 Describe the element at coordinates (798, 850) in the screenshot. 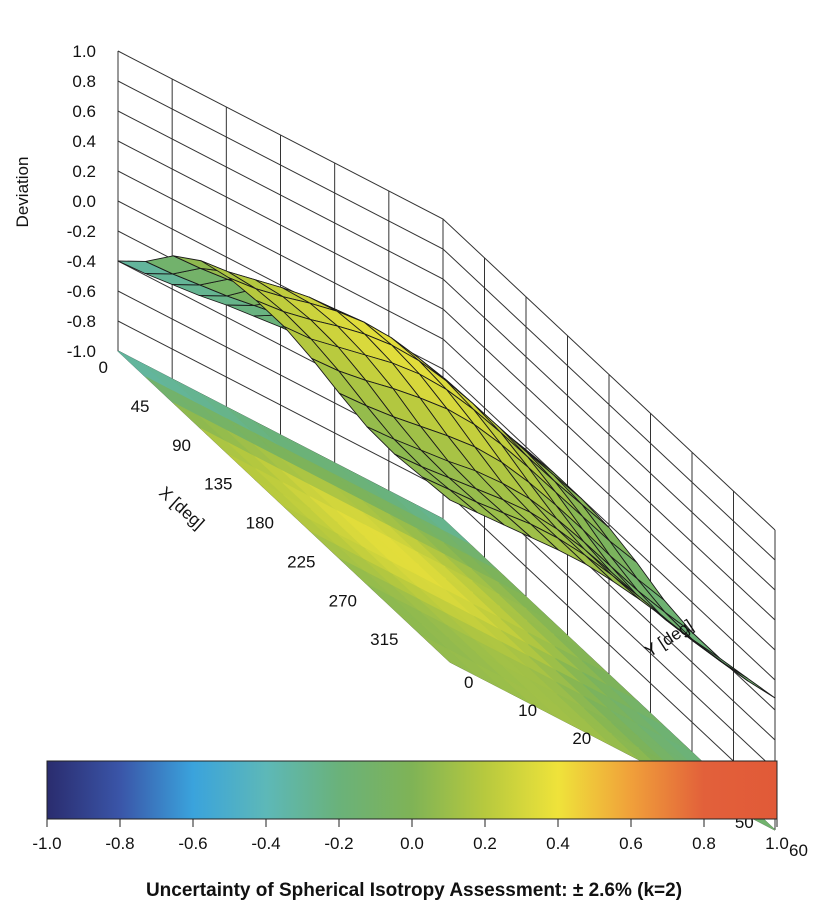

I see `y-tick-6: 60` at that location.